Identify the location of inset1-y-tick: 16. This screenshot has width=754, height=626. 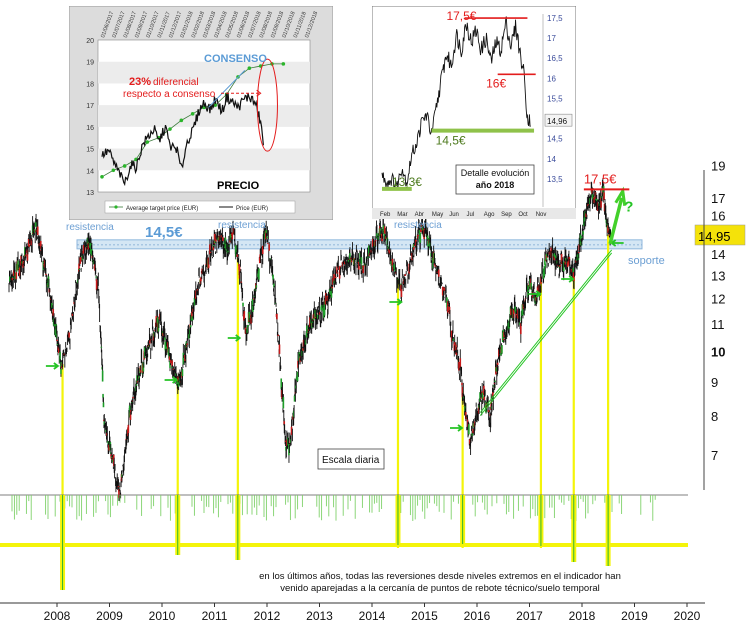
(90, 128).